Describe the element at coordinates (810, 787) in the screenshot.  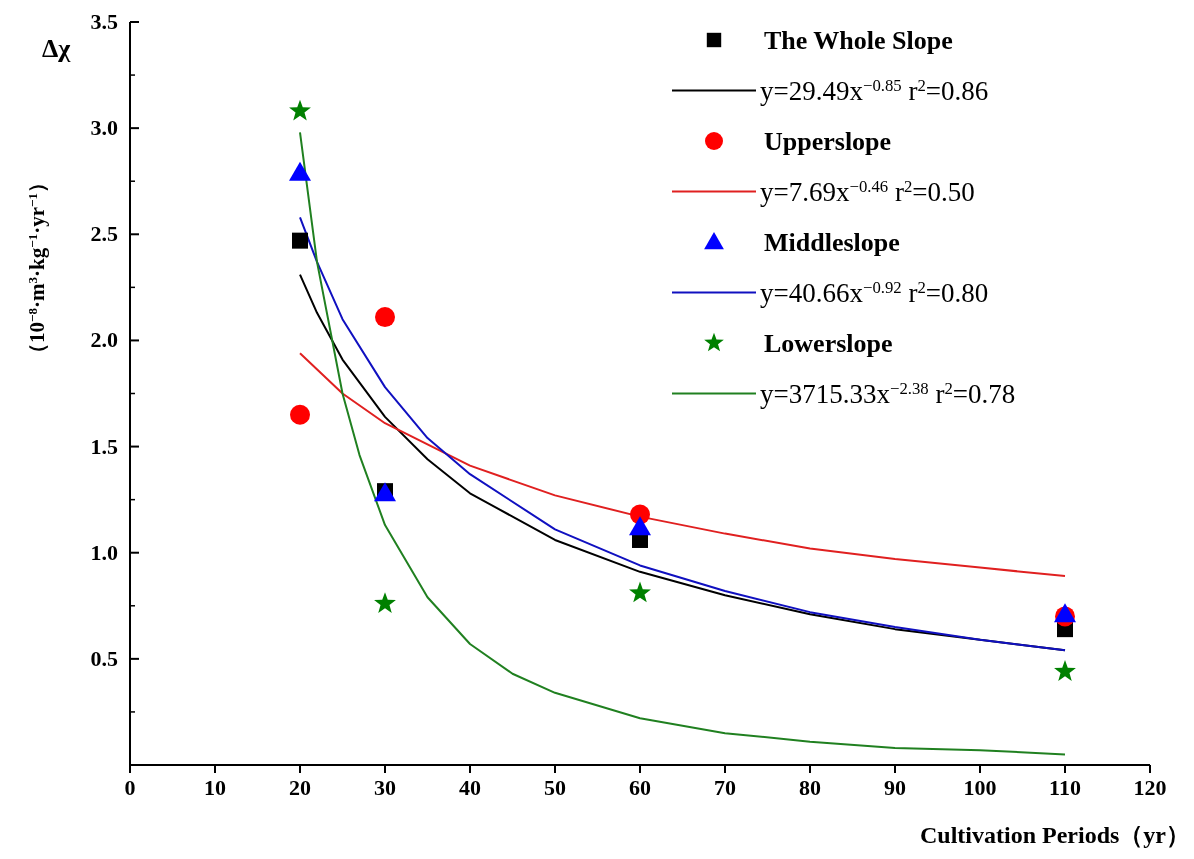
I see `x-tick-label: 80` at that location.